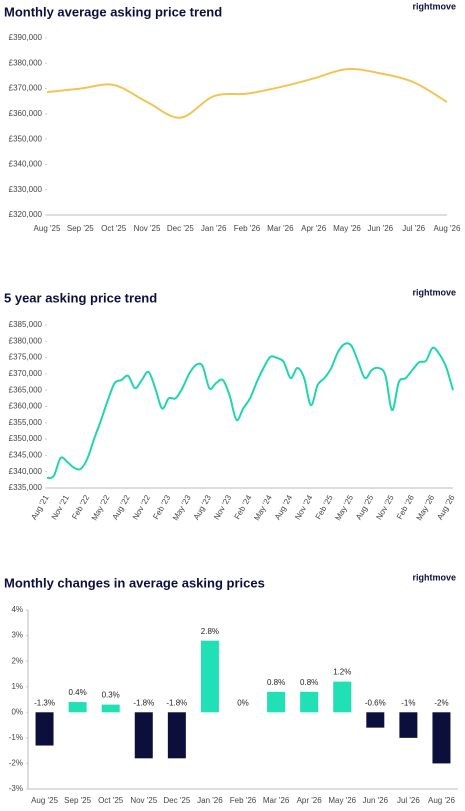 The height and width of the screenshot is (811, 465). I want to click on x-tick-label: Aug '23, so click(203, 507).